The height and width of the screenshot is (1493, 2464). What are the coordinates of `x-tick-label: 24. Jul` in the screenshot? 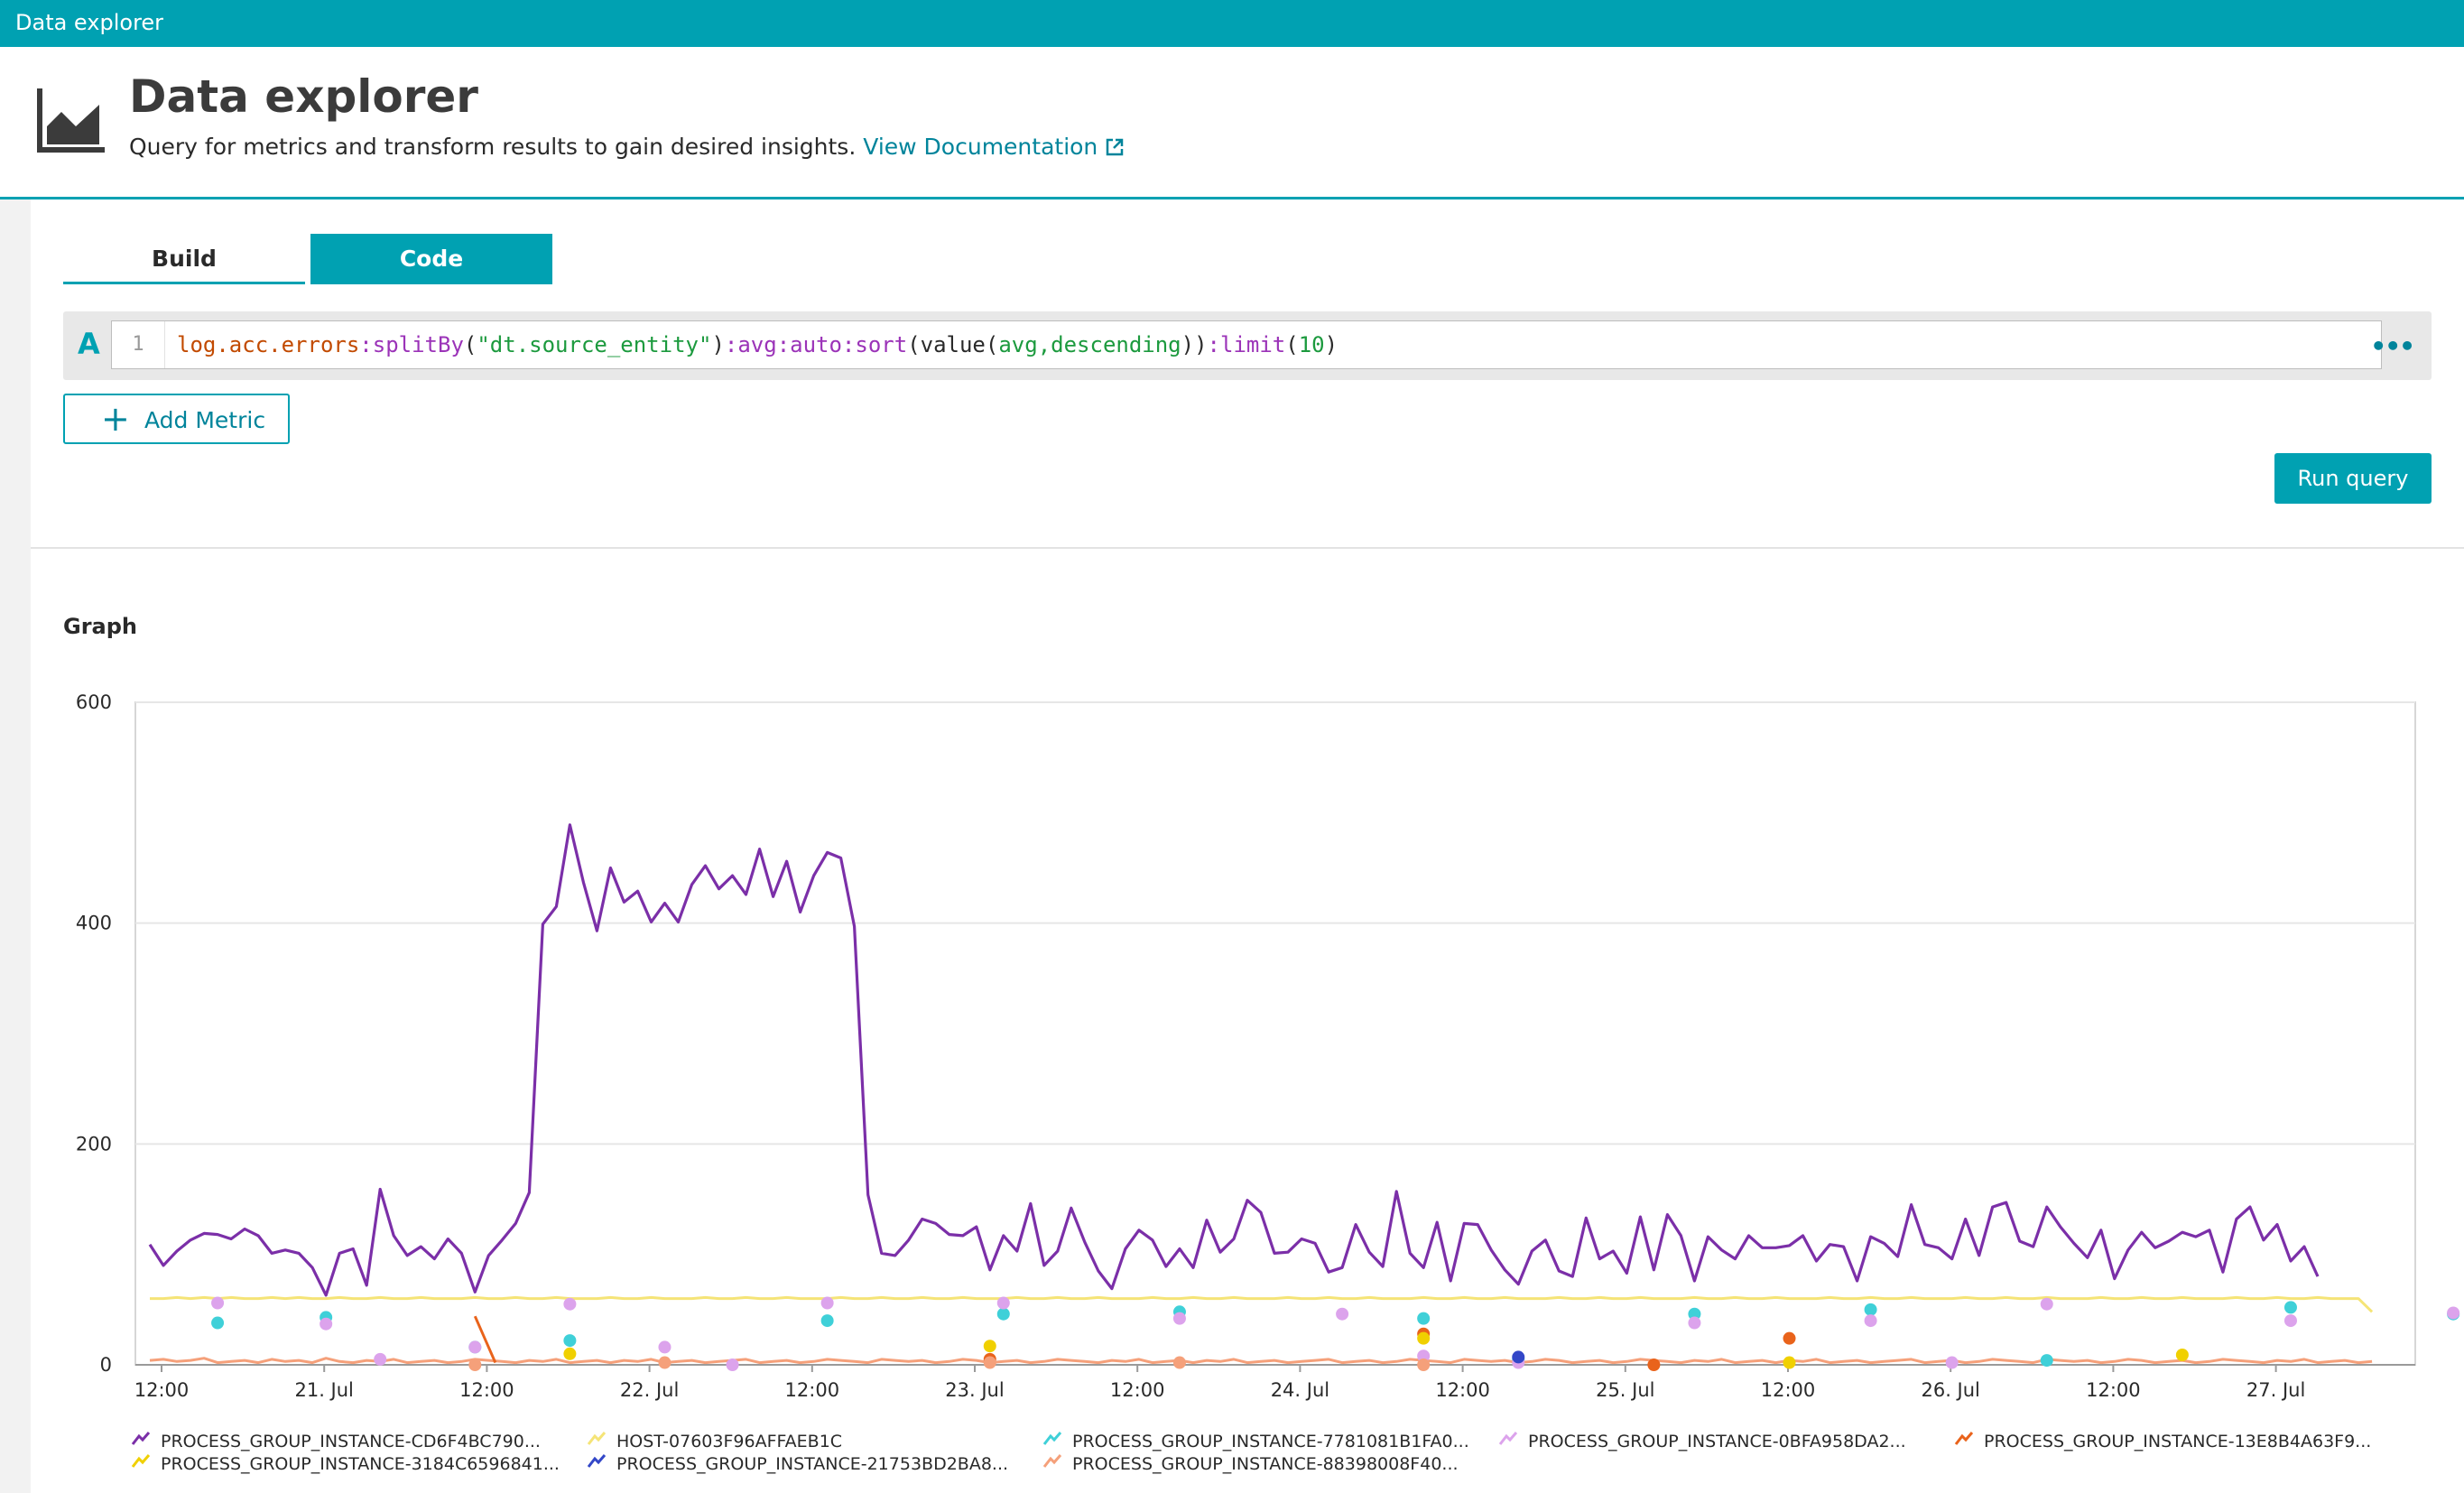 It's located at (1300, 1390).